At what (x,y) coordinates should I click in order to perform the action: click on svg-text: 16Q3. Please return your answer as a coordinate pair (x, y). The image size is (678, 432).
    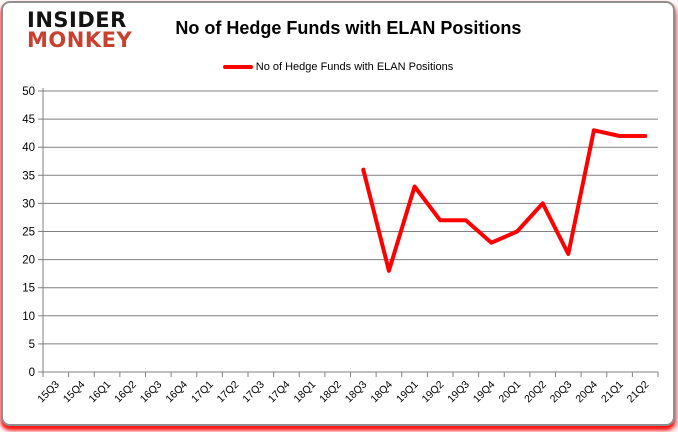
    Looking at the image, I should click on (151, 392).